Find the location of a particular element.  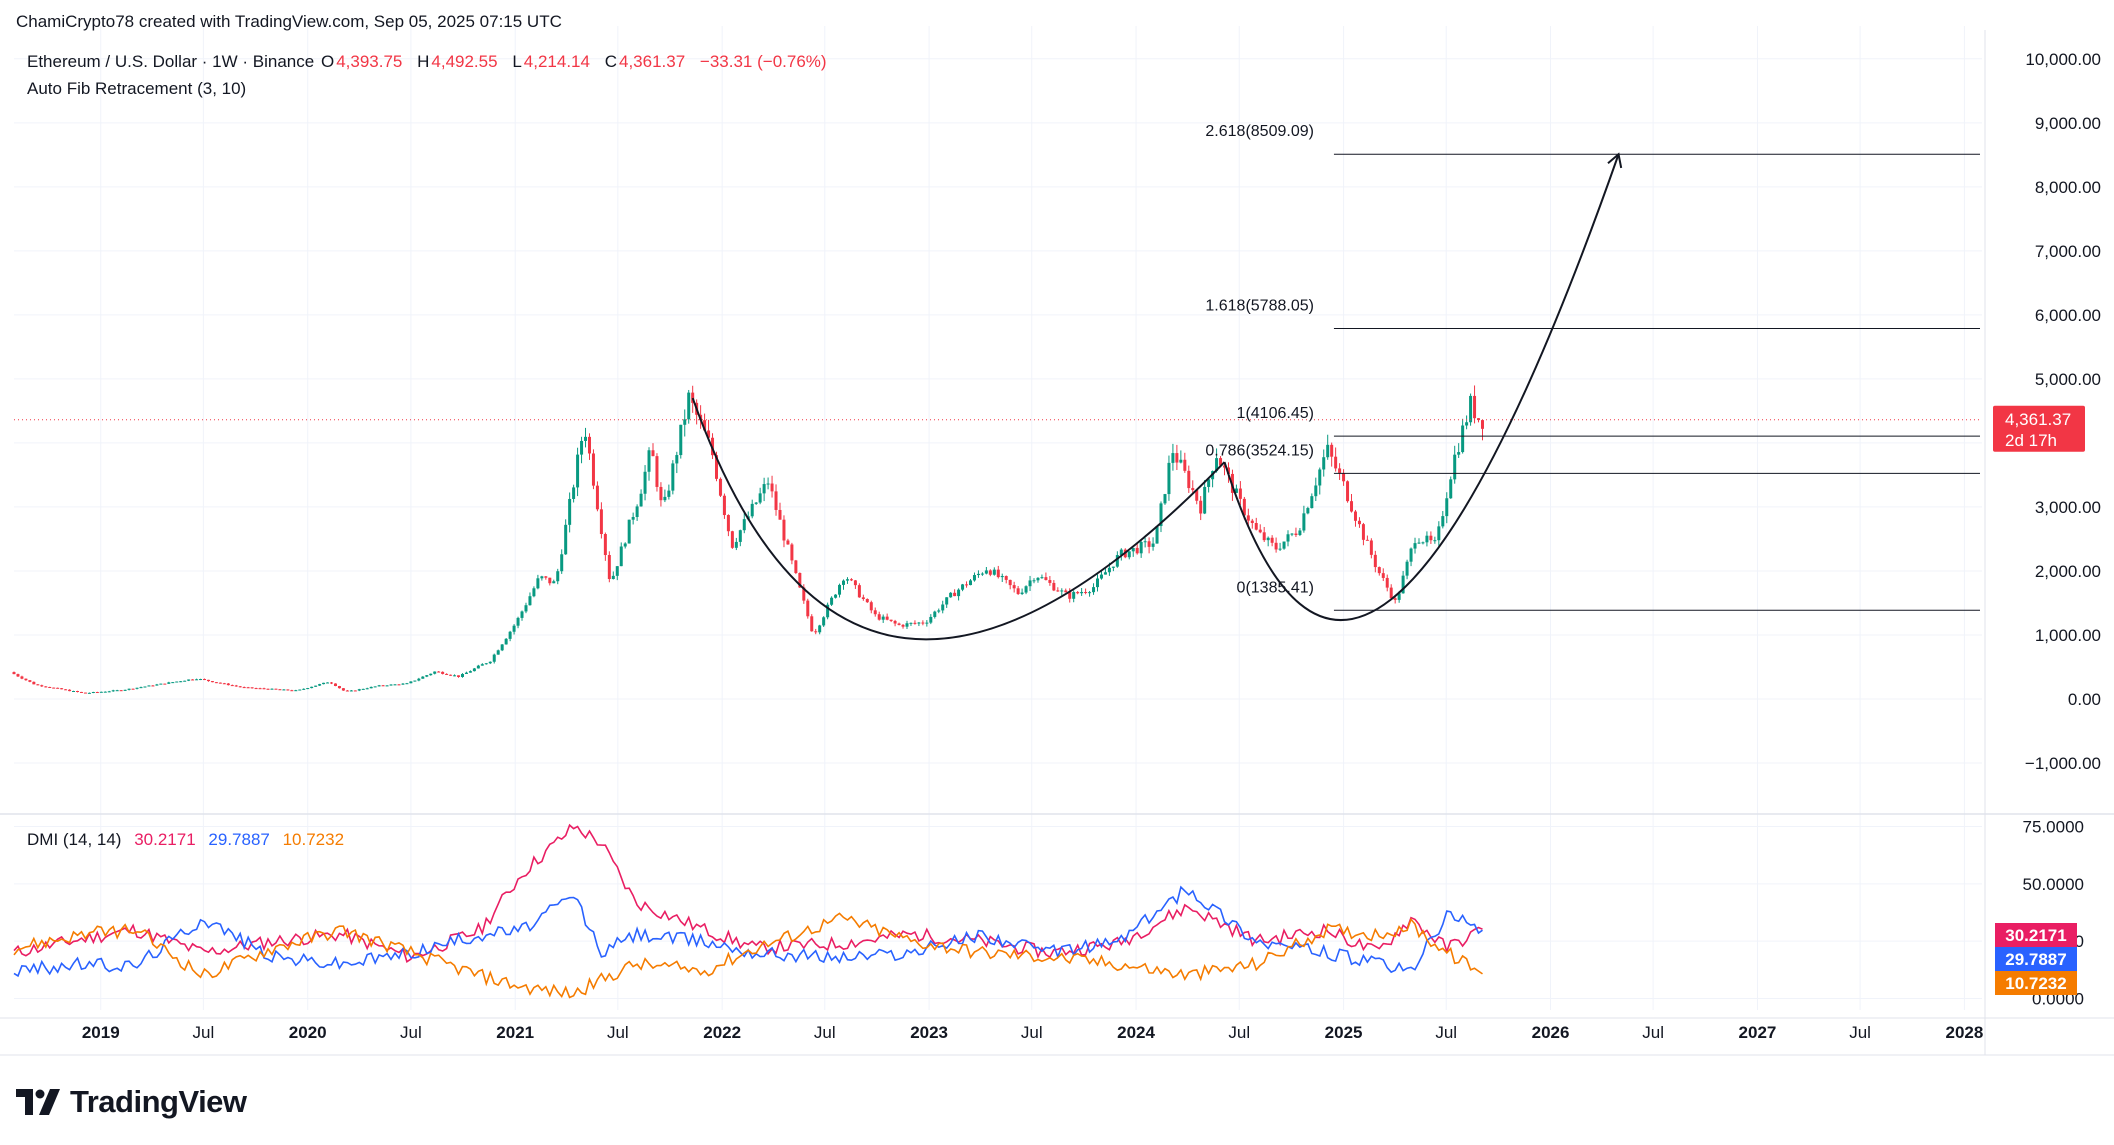

time-axis-label: Jul is located at coordinates (1446, 1032).